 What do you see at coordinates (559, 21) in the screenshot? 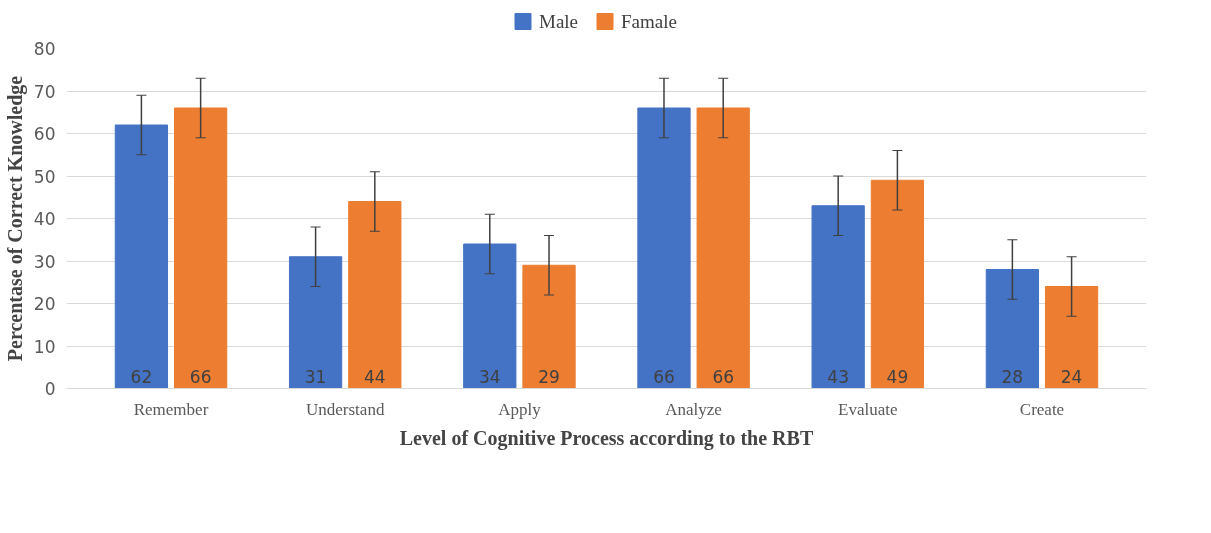
I see `legend-label: Male` at bounding box center [559, 21].